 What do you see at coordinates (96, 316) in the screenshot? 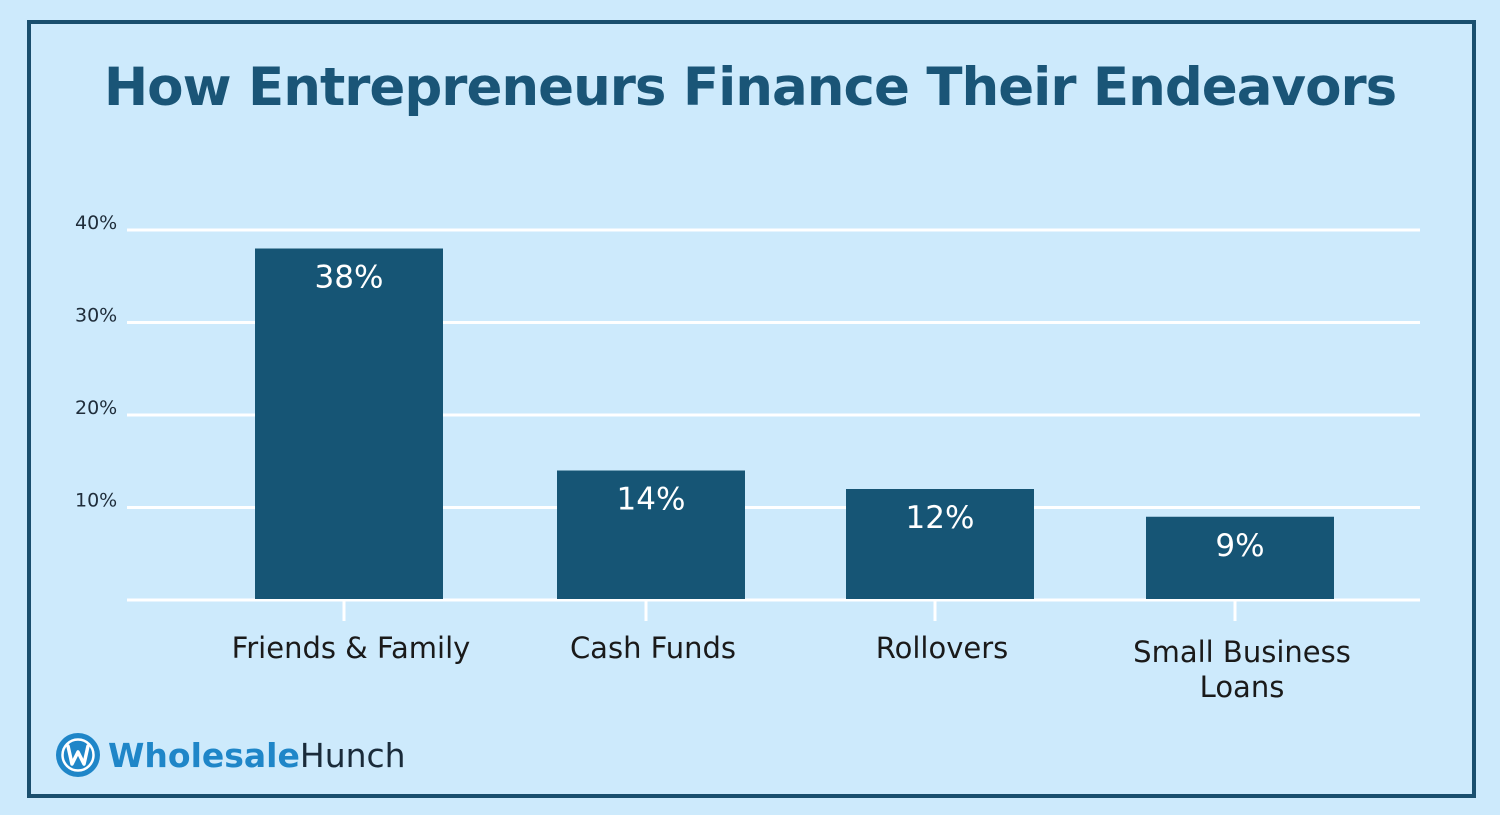
I see `y-tick-label: 30%` at bounding box center [96, 316].